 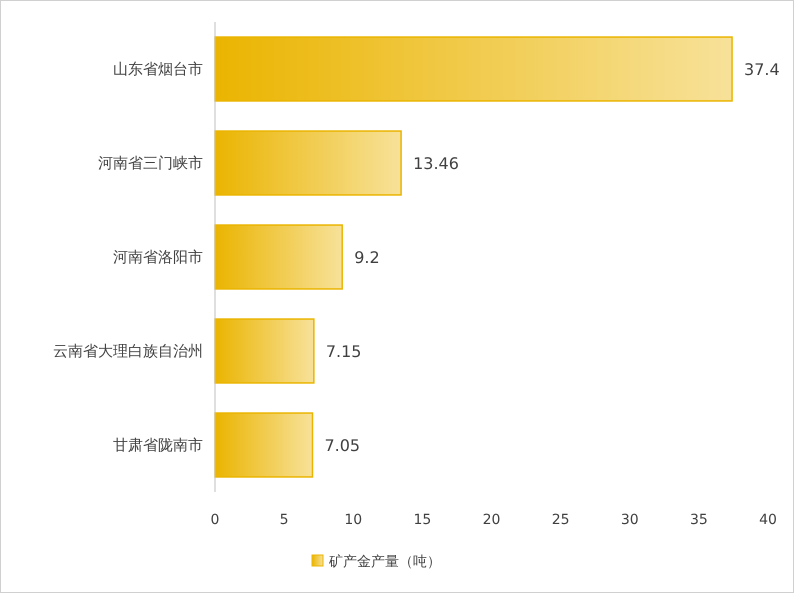 I want to click on y-tick-label: 云南省大理白族自治州, so click(x=128, y=351).